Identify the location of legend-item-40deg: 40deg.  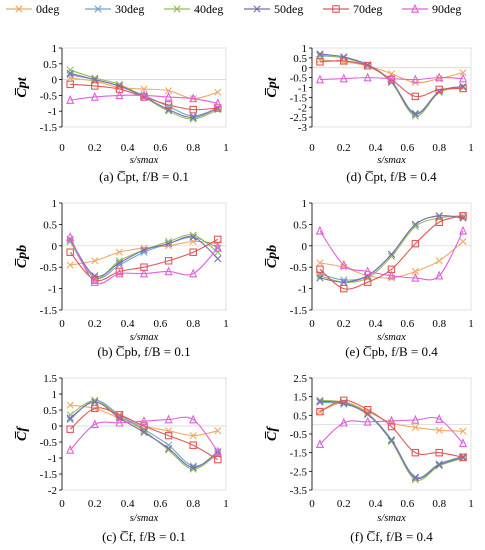
(193, 9).